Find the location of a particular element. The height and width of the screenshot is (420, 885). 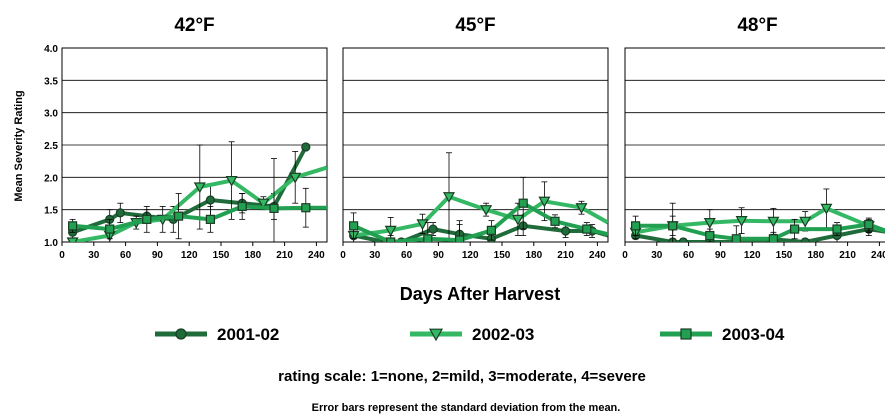

y-tick-label: 1.0 is located at coordinates (51, 243).